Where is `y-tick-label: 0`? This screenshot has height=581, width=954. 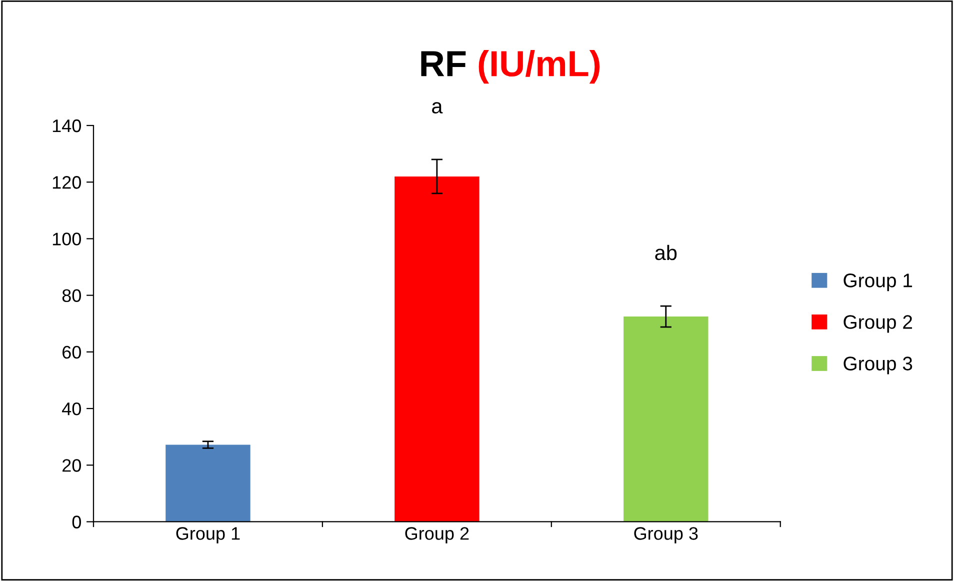 y-tick-label: 0 is located at coordinates (76, 522).